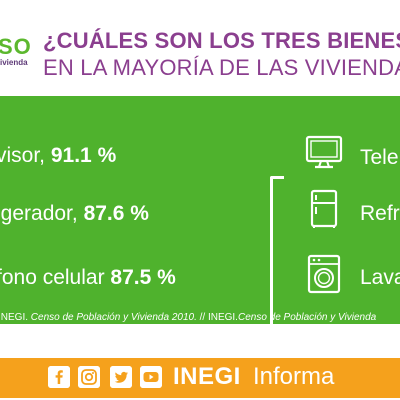 The width and height of the screenshot is (400, 400). What do you see at coordinates (116, 213) in the screenshot?
I see `item-percent: 87.6 %` at bounding box center [116, 213].